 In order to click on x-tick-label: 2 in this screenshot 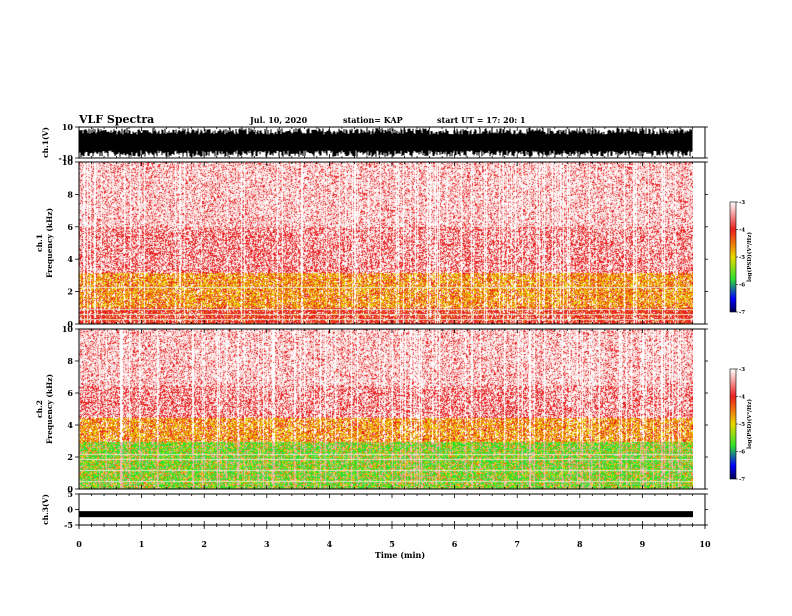, I will do `click(204, 544)`.